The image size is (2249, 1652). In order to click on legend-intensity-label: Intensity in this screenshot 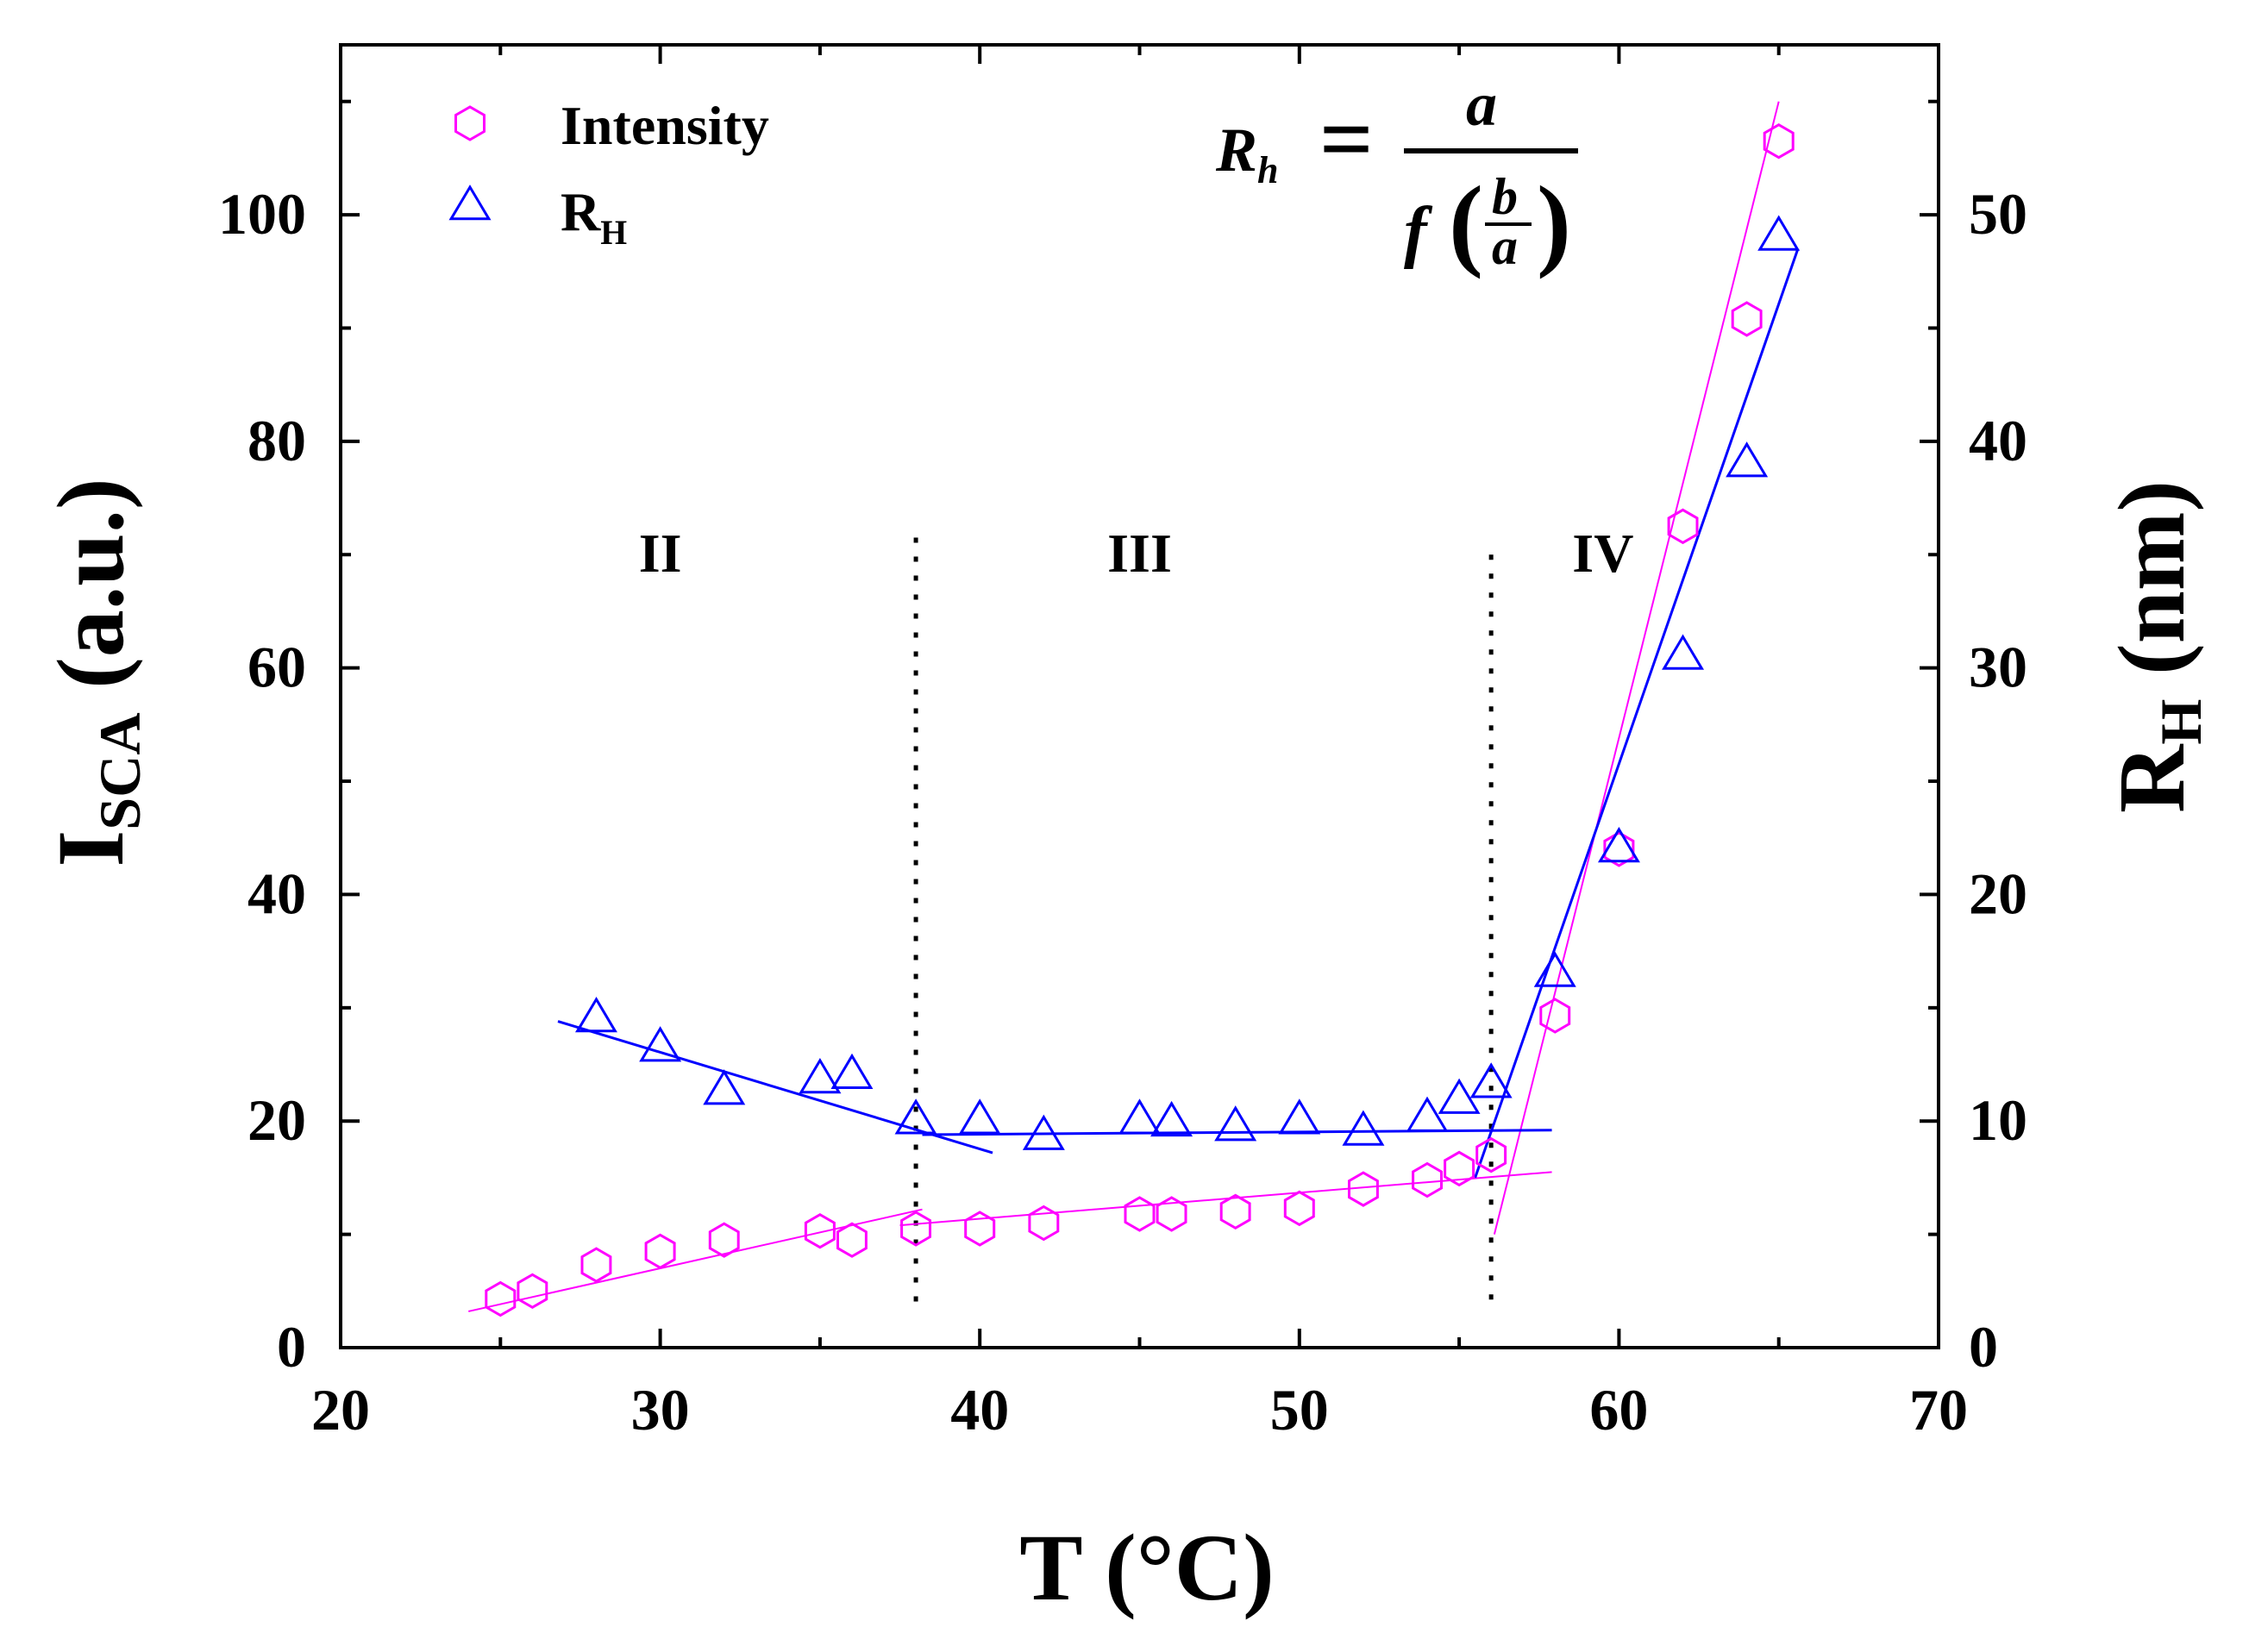, I will do `click(665, 125)`.